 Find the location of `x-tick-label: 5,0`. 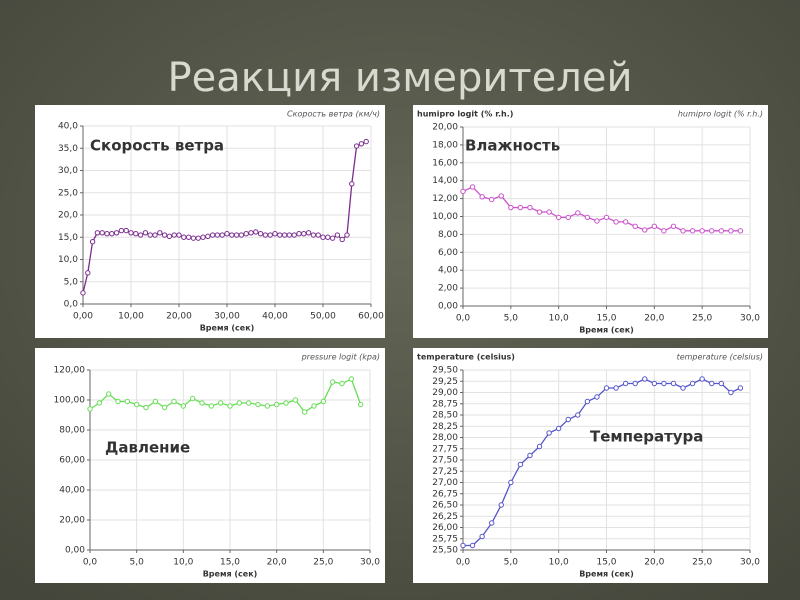

x-tick-label: 5,0 is located at coordinates (511, 563).